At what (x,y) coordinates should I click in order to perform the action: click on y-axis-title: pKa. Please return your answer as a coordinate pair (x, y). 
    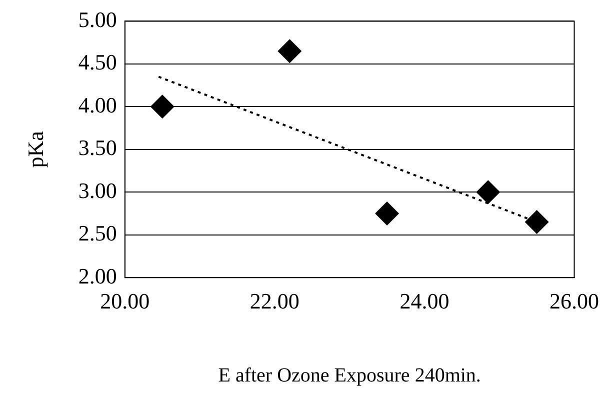
    Looking at the image, I should click on (35, 149).